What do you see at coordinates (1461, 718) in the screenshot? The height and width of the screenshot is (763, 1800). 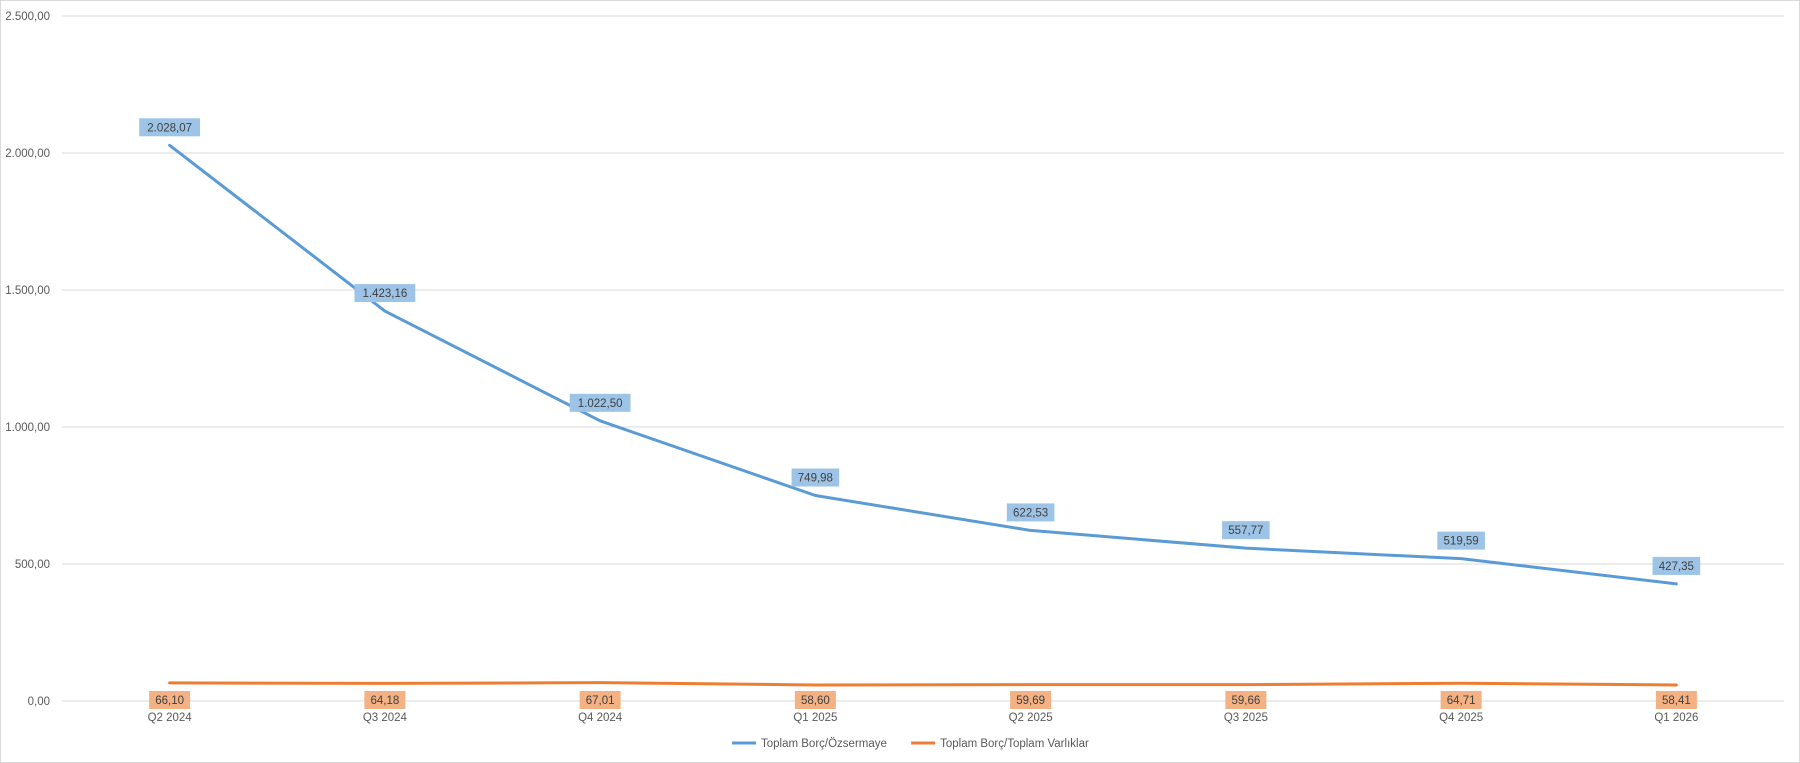 I see `x-tick-label: Q4 2025` at bounding box center [1461, 718].